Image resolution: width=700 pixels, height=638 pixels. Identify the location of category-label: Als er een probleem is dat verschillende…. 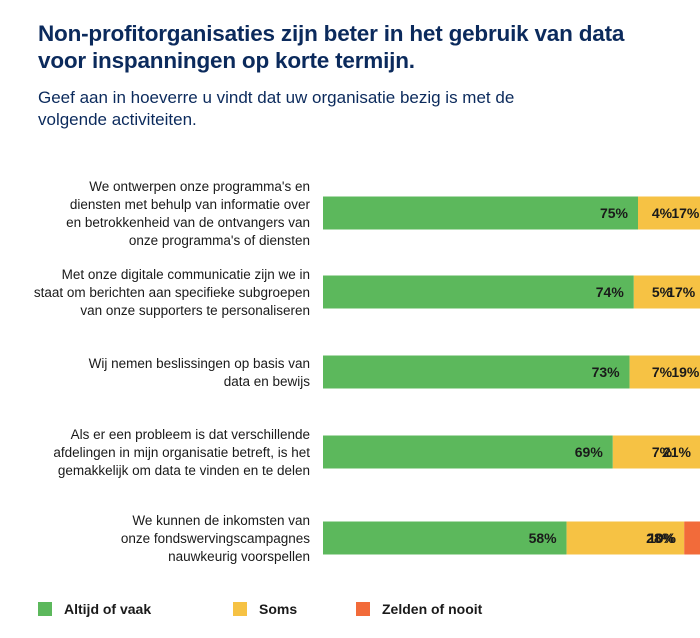
(181, 452).